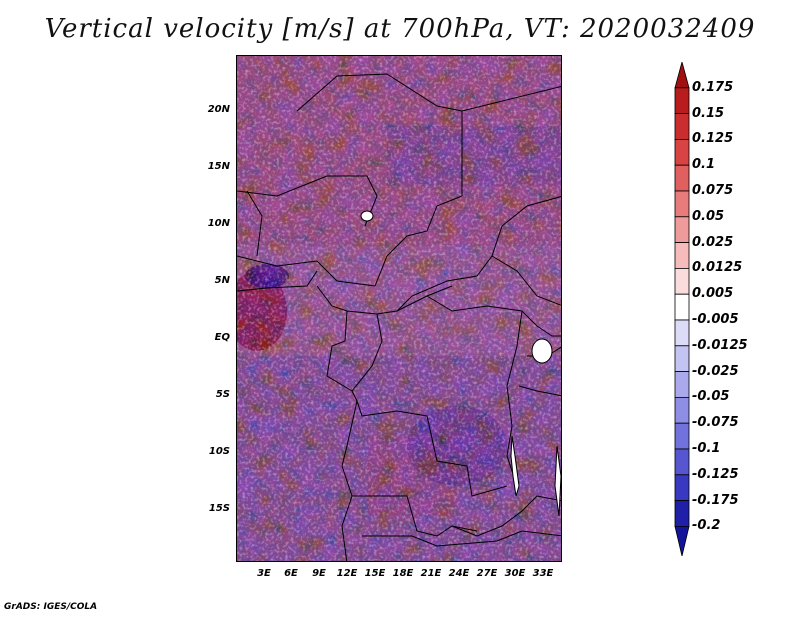 The image size is (800, 618). I want to click on lon-label-3e: 3E, so click(264, 573).